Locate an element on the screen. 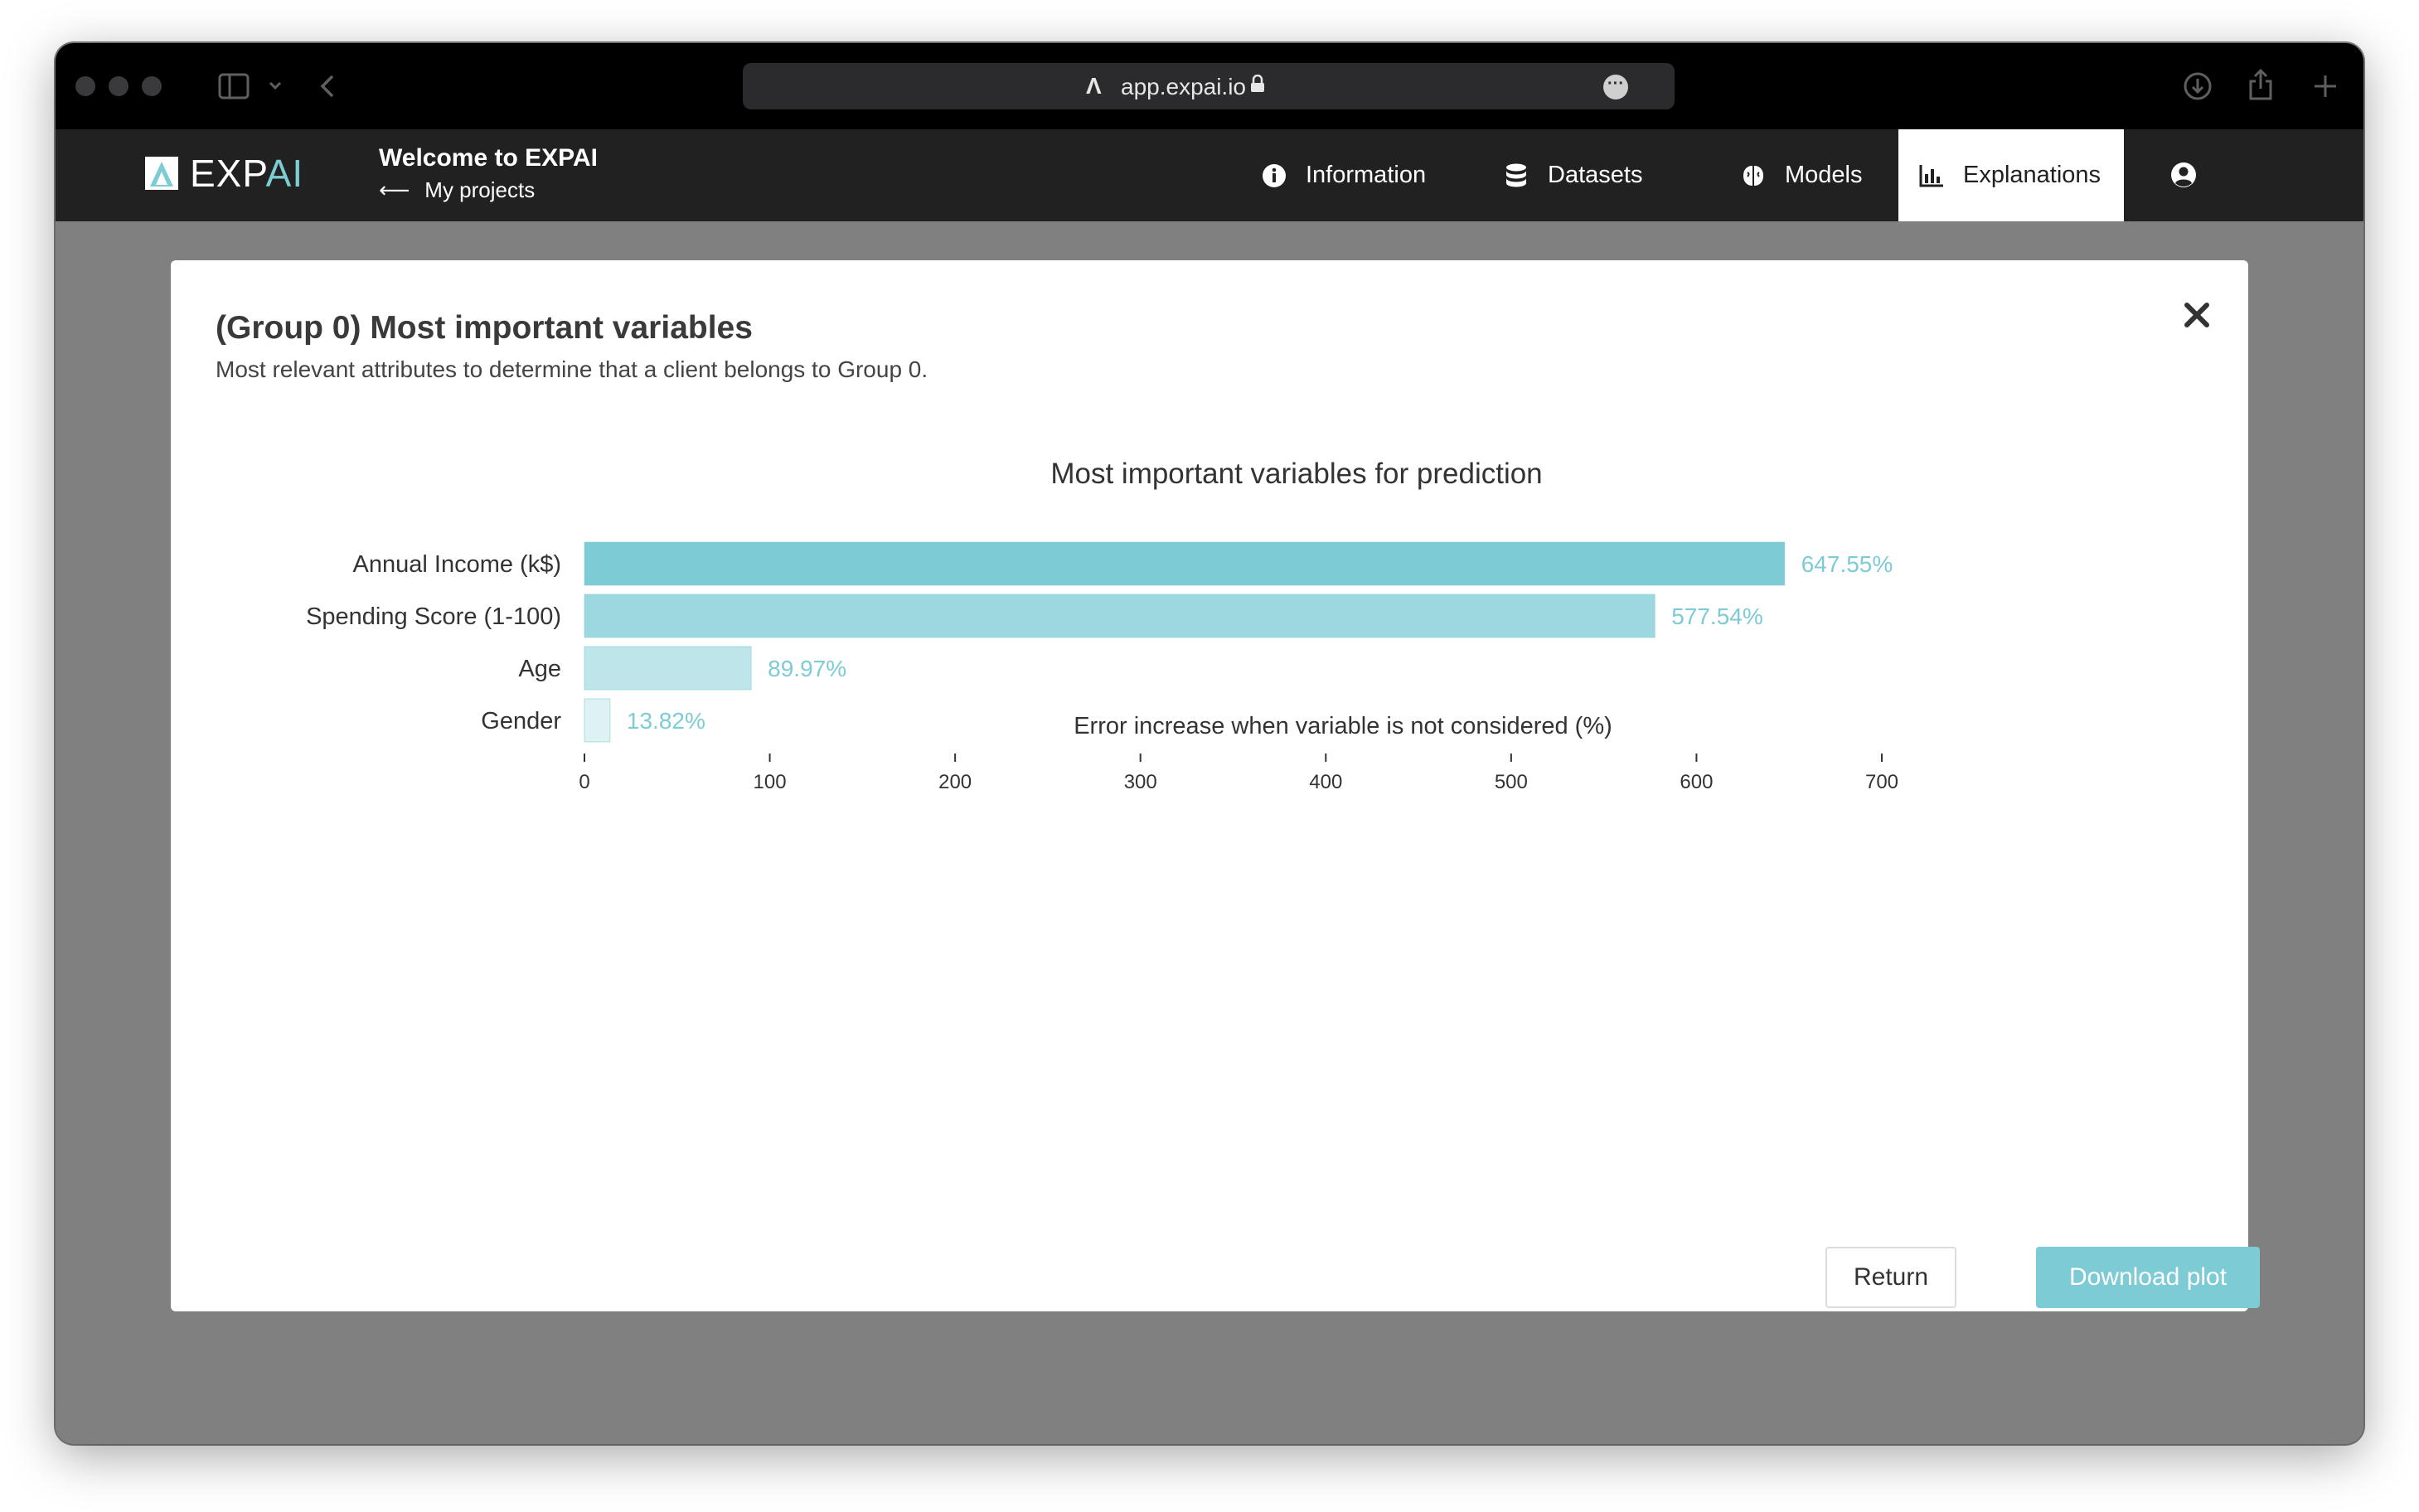  sidebar-toggle-icon is located at coordinates (234, 86).